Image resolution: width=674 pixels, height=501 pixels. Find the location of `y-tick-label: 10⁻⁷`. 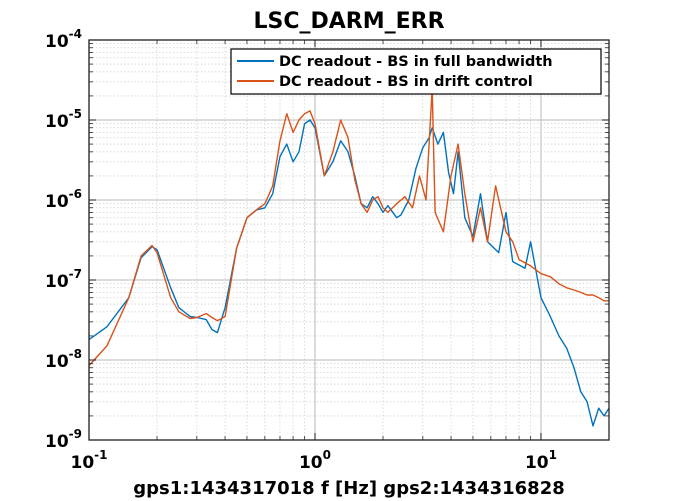

y-tick-label: 10⁻⁷ is located at coordinates (63, 279).